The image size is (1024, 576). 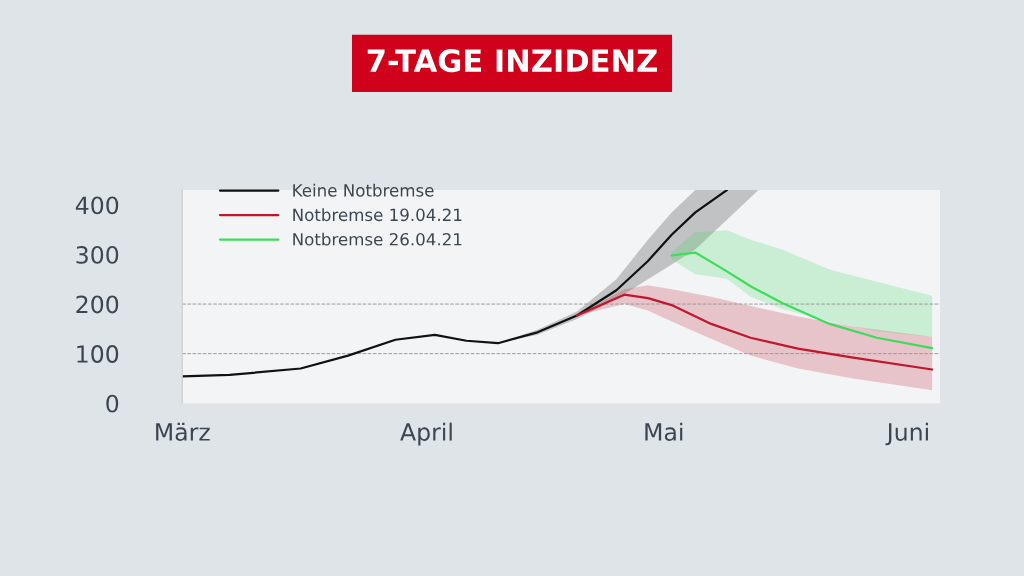 I want to click on y-tick-label: 400, so click(x=97, y=205).